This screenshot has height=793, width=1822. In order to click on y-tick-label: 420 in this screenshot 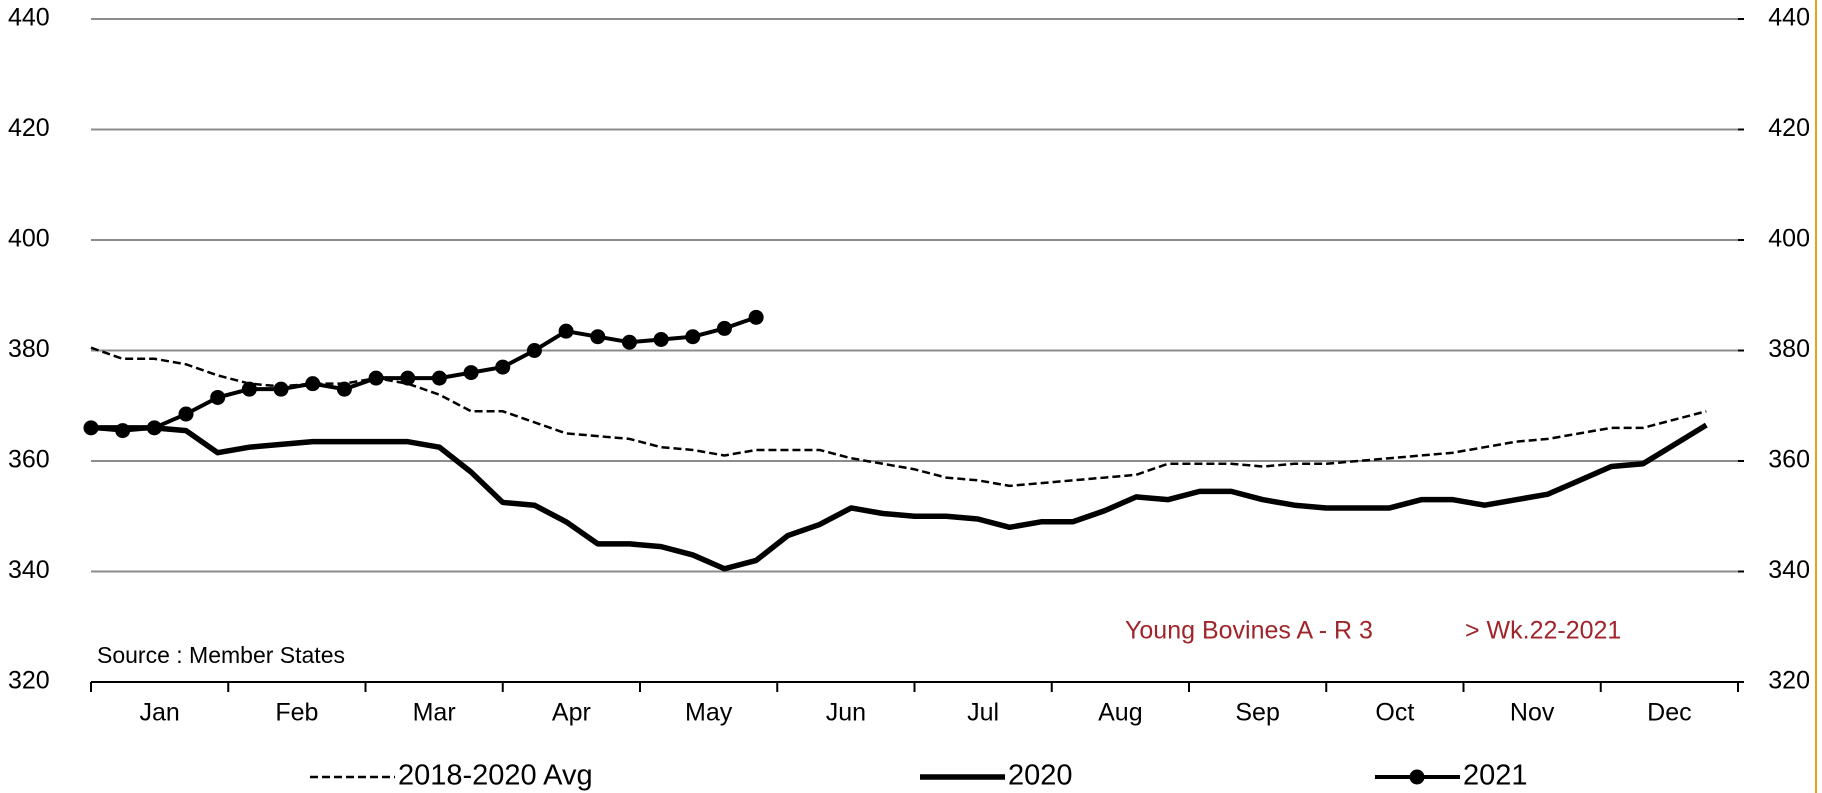, I will do `click(29, 128)`.